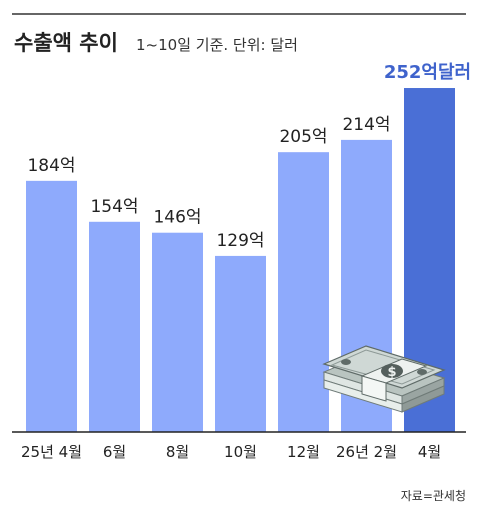  What do you see at coordinates (114, 207) in the screenshot?
I see `value-label-2: 154억` at bounding box center [114, 207].